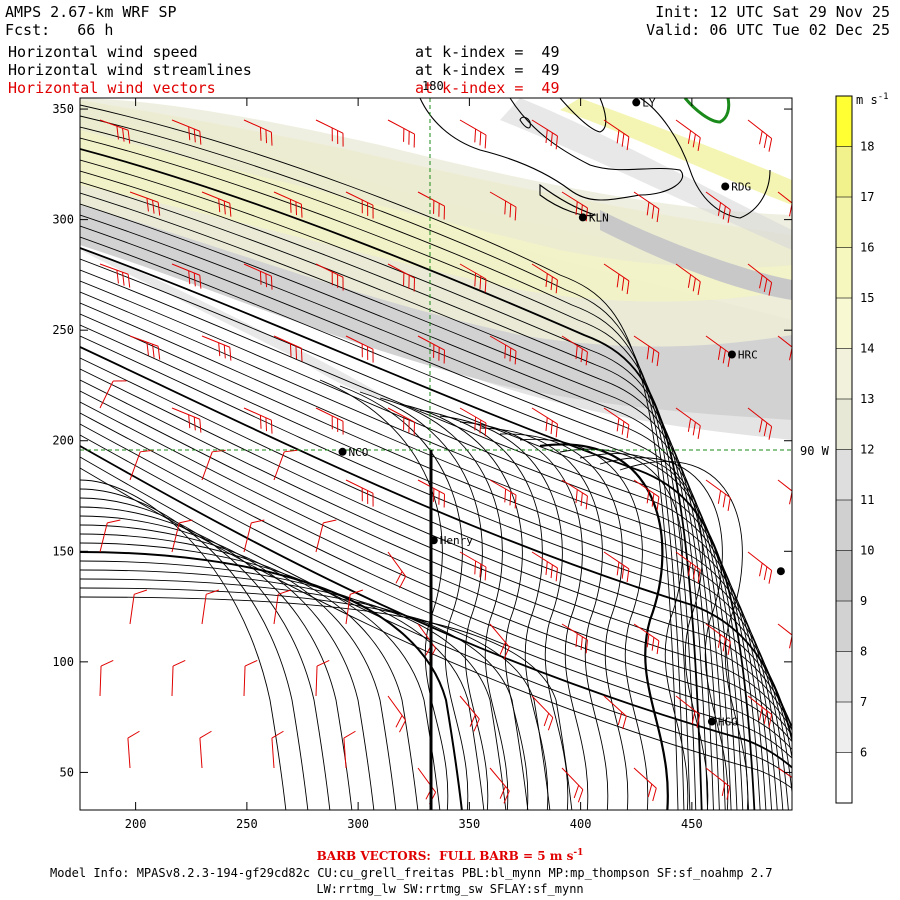 The image size is (900, 900). What do you see at coordinates (728, 722) in the screenshot?
I see `station-label: HGG` at bounding box center [728, 722].